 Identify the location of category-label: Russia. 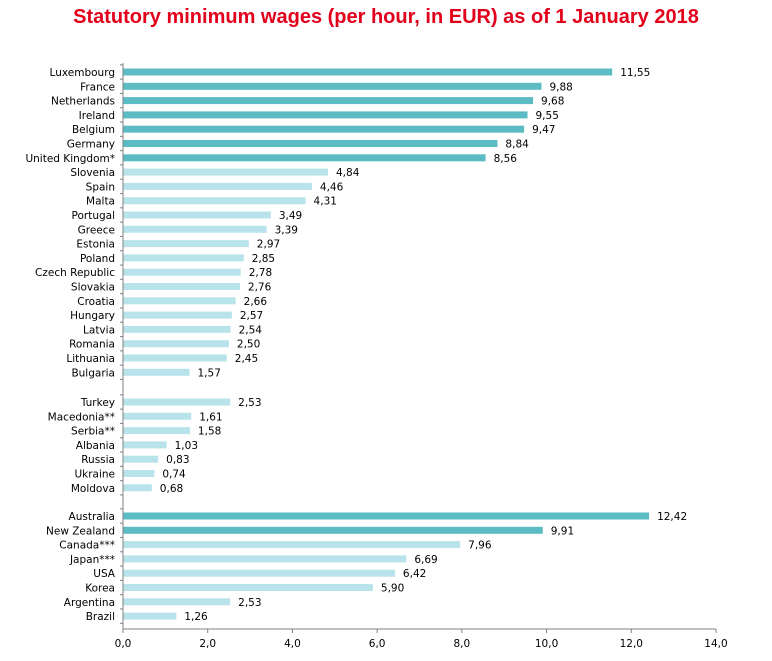
(98, 460).